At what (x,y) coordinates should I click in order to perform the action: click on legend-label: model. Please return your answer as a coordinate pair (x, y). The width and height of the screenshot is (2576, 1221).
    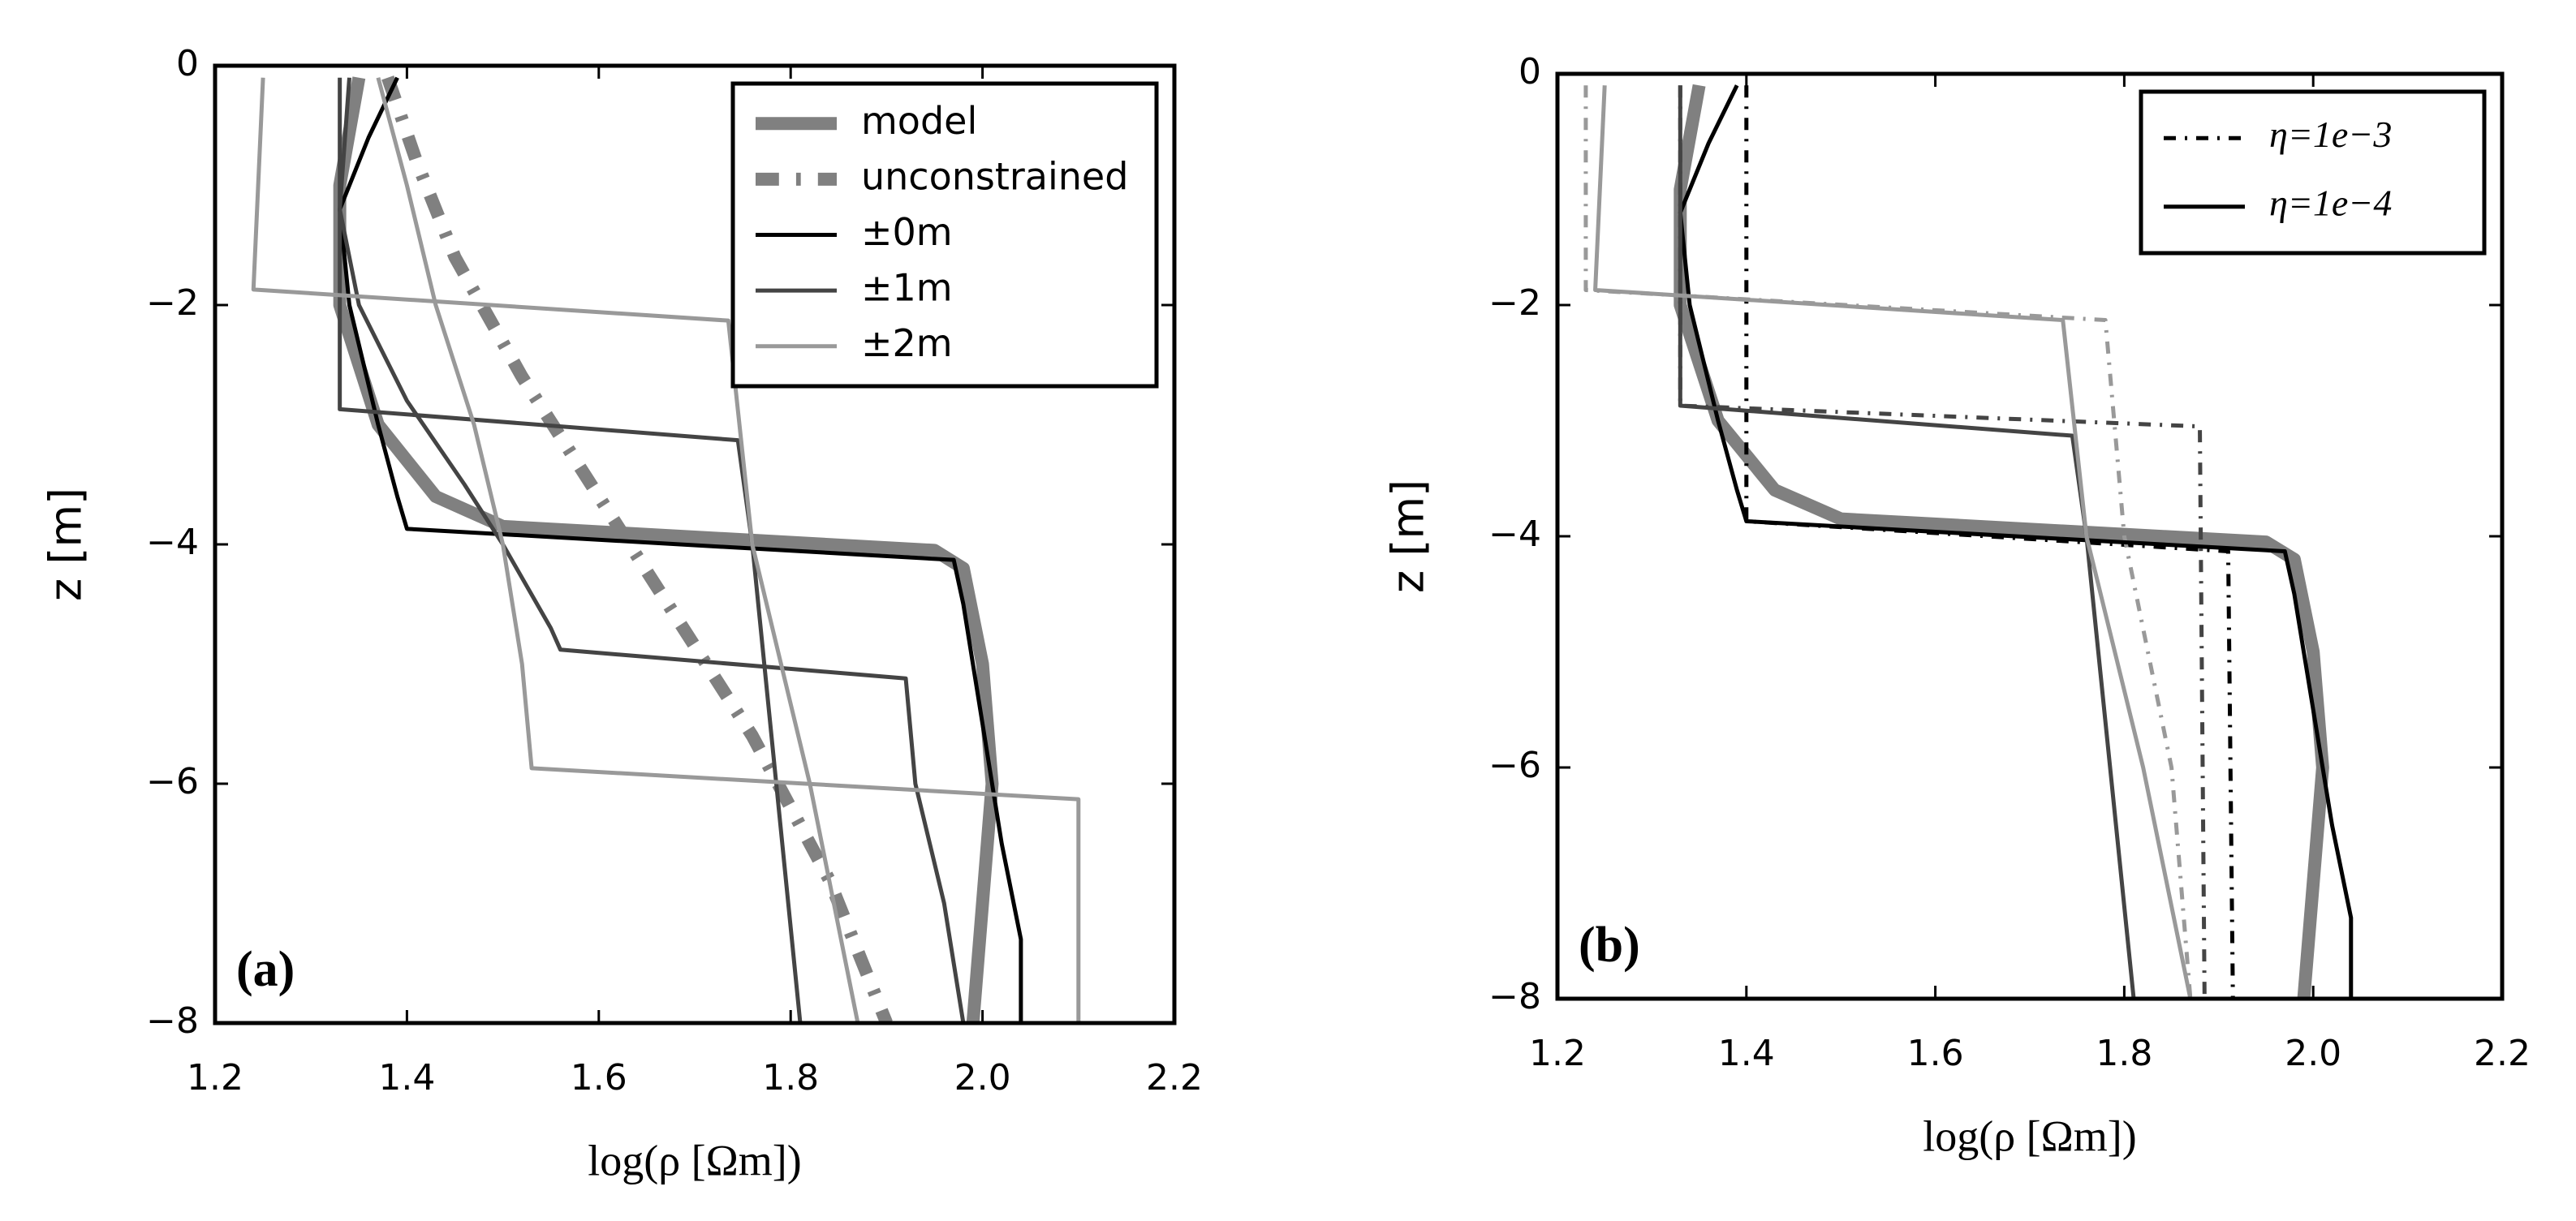
    Looking at the image, I should click on (919, 121).